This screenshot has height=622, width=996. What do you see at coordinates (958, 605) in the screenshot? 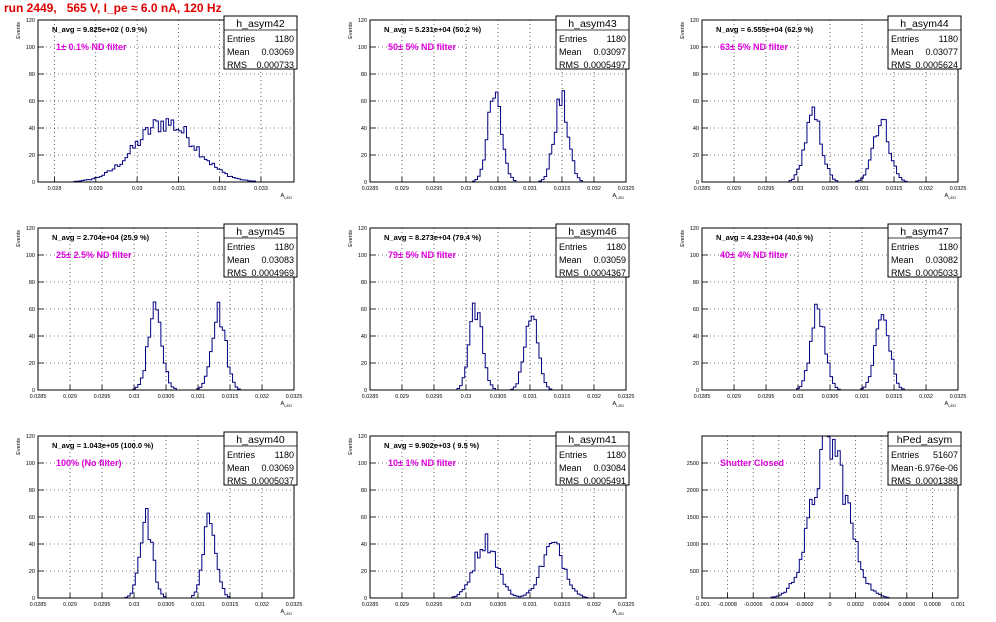
I see `x-tick-label: 0.001` at bounding box center [958, 605].